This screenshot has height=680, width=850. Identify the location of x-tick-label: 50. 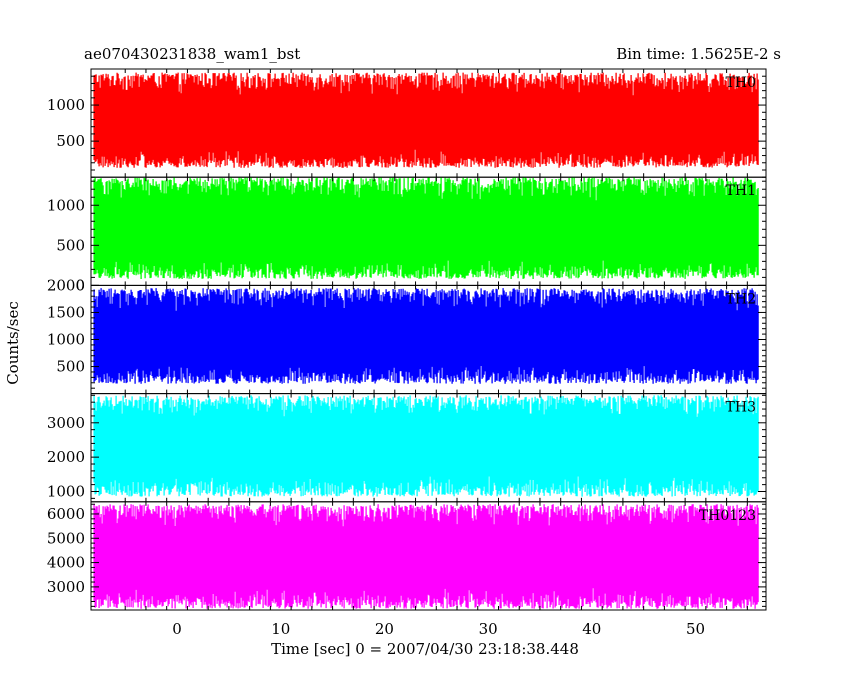
(695, 629).